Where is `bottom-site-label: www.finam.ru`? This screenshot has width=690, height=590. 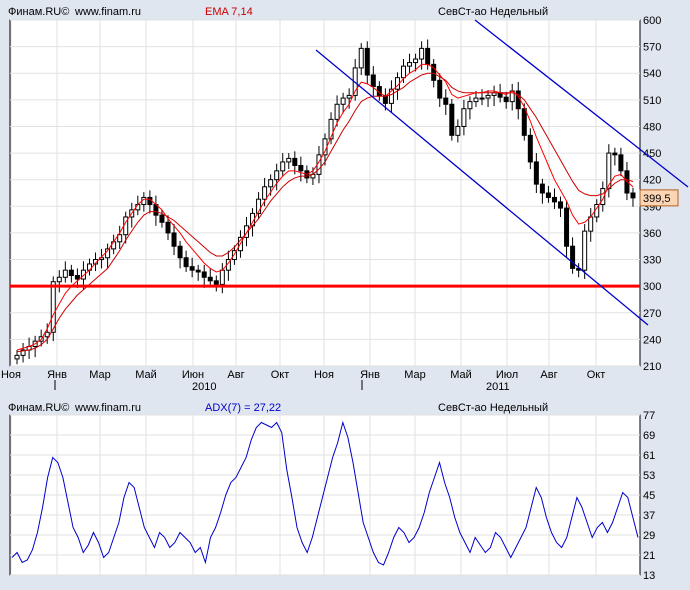 bottom-site-label: www.finam.ru is located at coordinates (107, 408).